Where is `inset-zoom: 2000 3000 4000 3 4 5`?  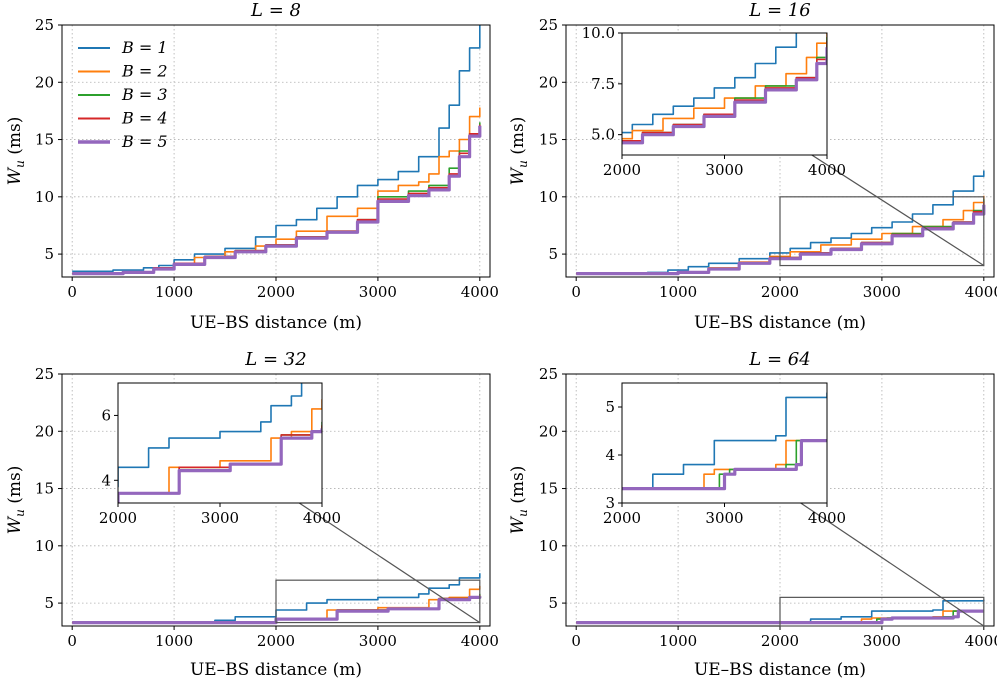
inset-zoom: 2000 3000 4000 3 4 5 is located at coordinates (794, 504).